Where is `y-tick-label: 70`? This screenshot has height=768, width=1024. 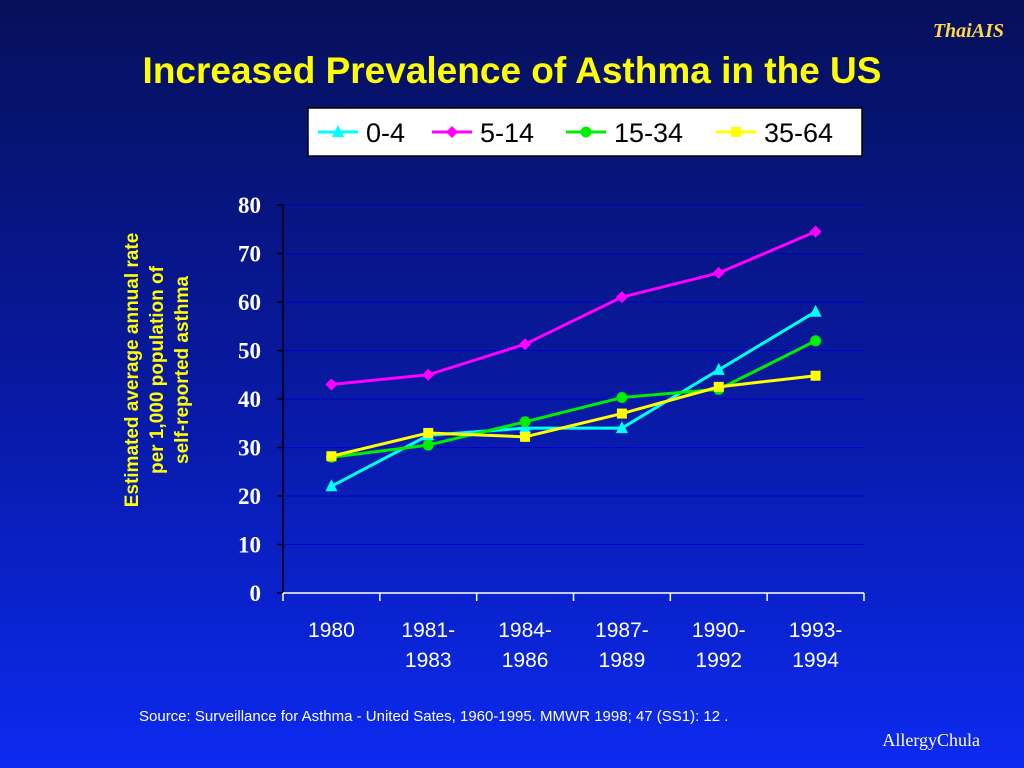
y-tick-label: 70 is located at coordinates (249, 254).